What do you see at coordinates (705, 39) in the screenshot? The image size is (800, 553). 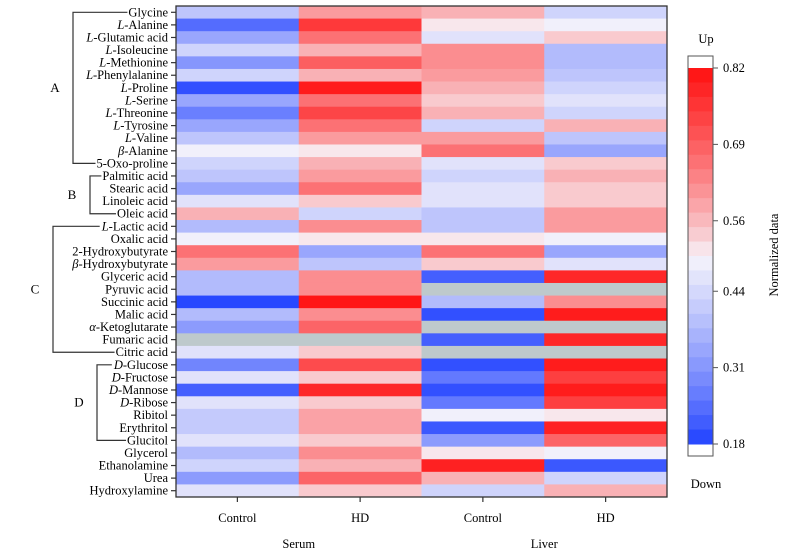 I see `colorbar-up-label: Up` at bounding box center [705, 39].